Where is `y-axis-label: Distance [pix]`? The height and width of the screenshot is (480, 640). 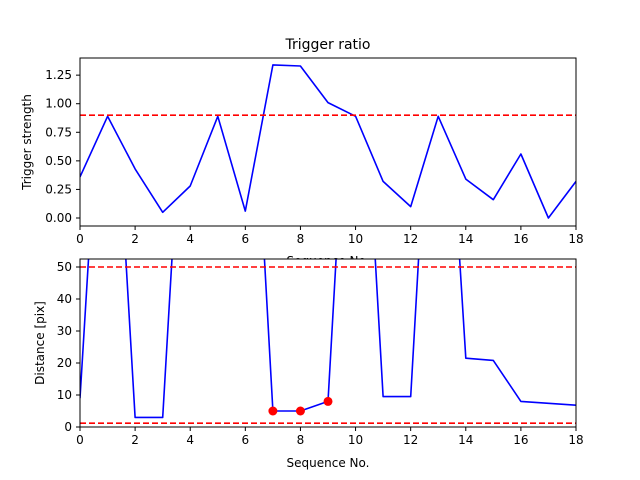
y-axis-label: Distance [pix] is located at coordinates (40, 343).